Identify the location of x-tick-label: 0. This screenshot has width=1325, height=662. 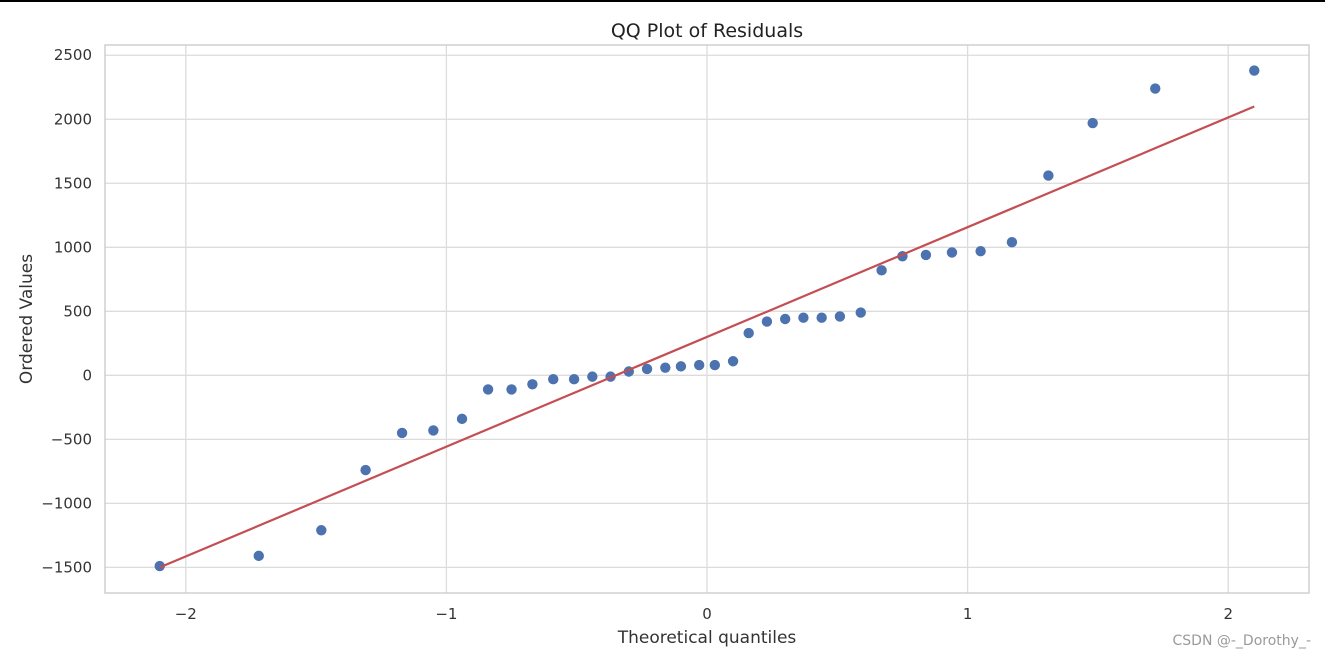
(707, 614).